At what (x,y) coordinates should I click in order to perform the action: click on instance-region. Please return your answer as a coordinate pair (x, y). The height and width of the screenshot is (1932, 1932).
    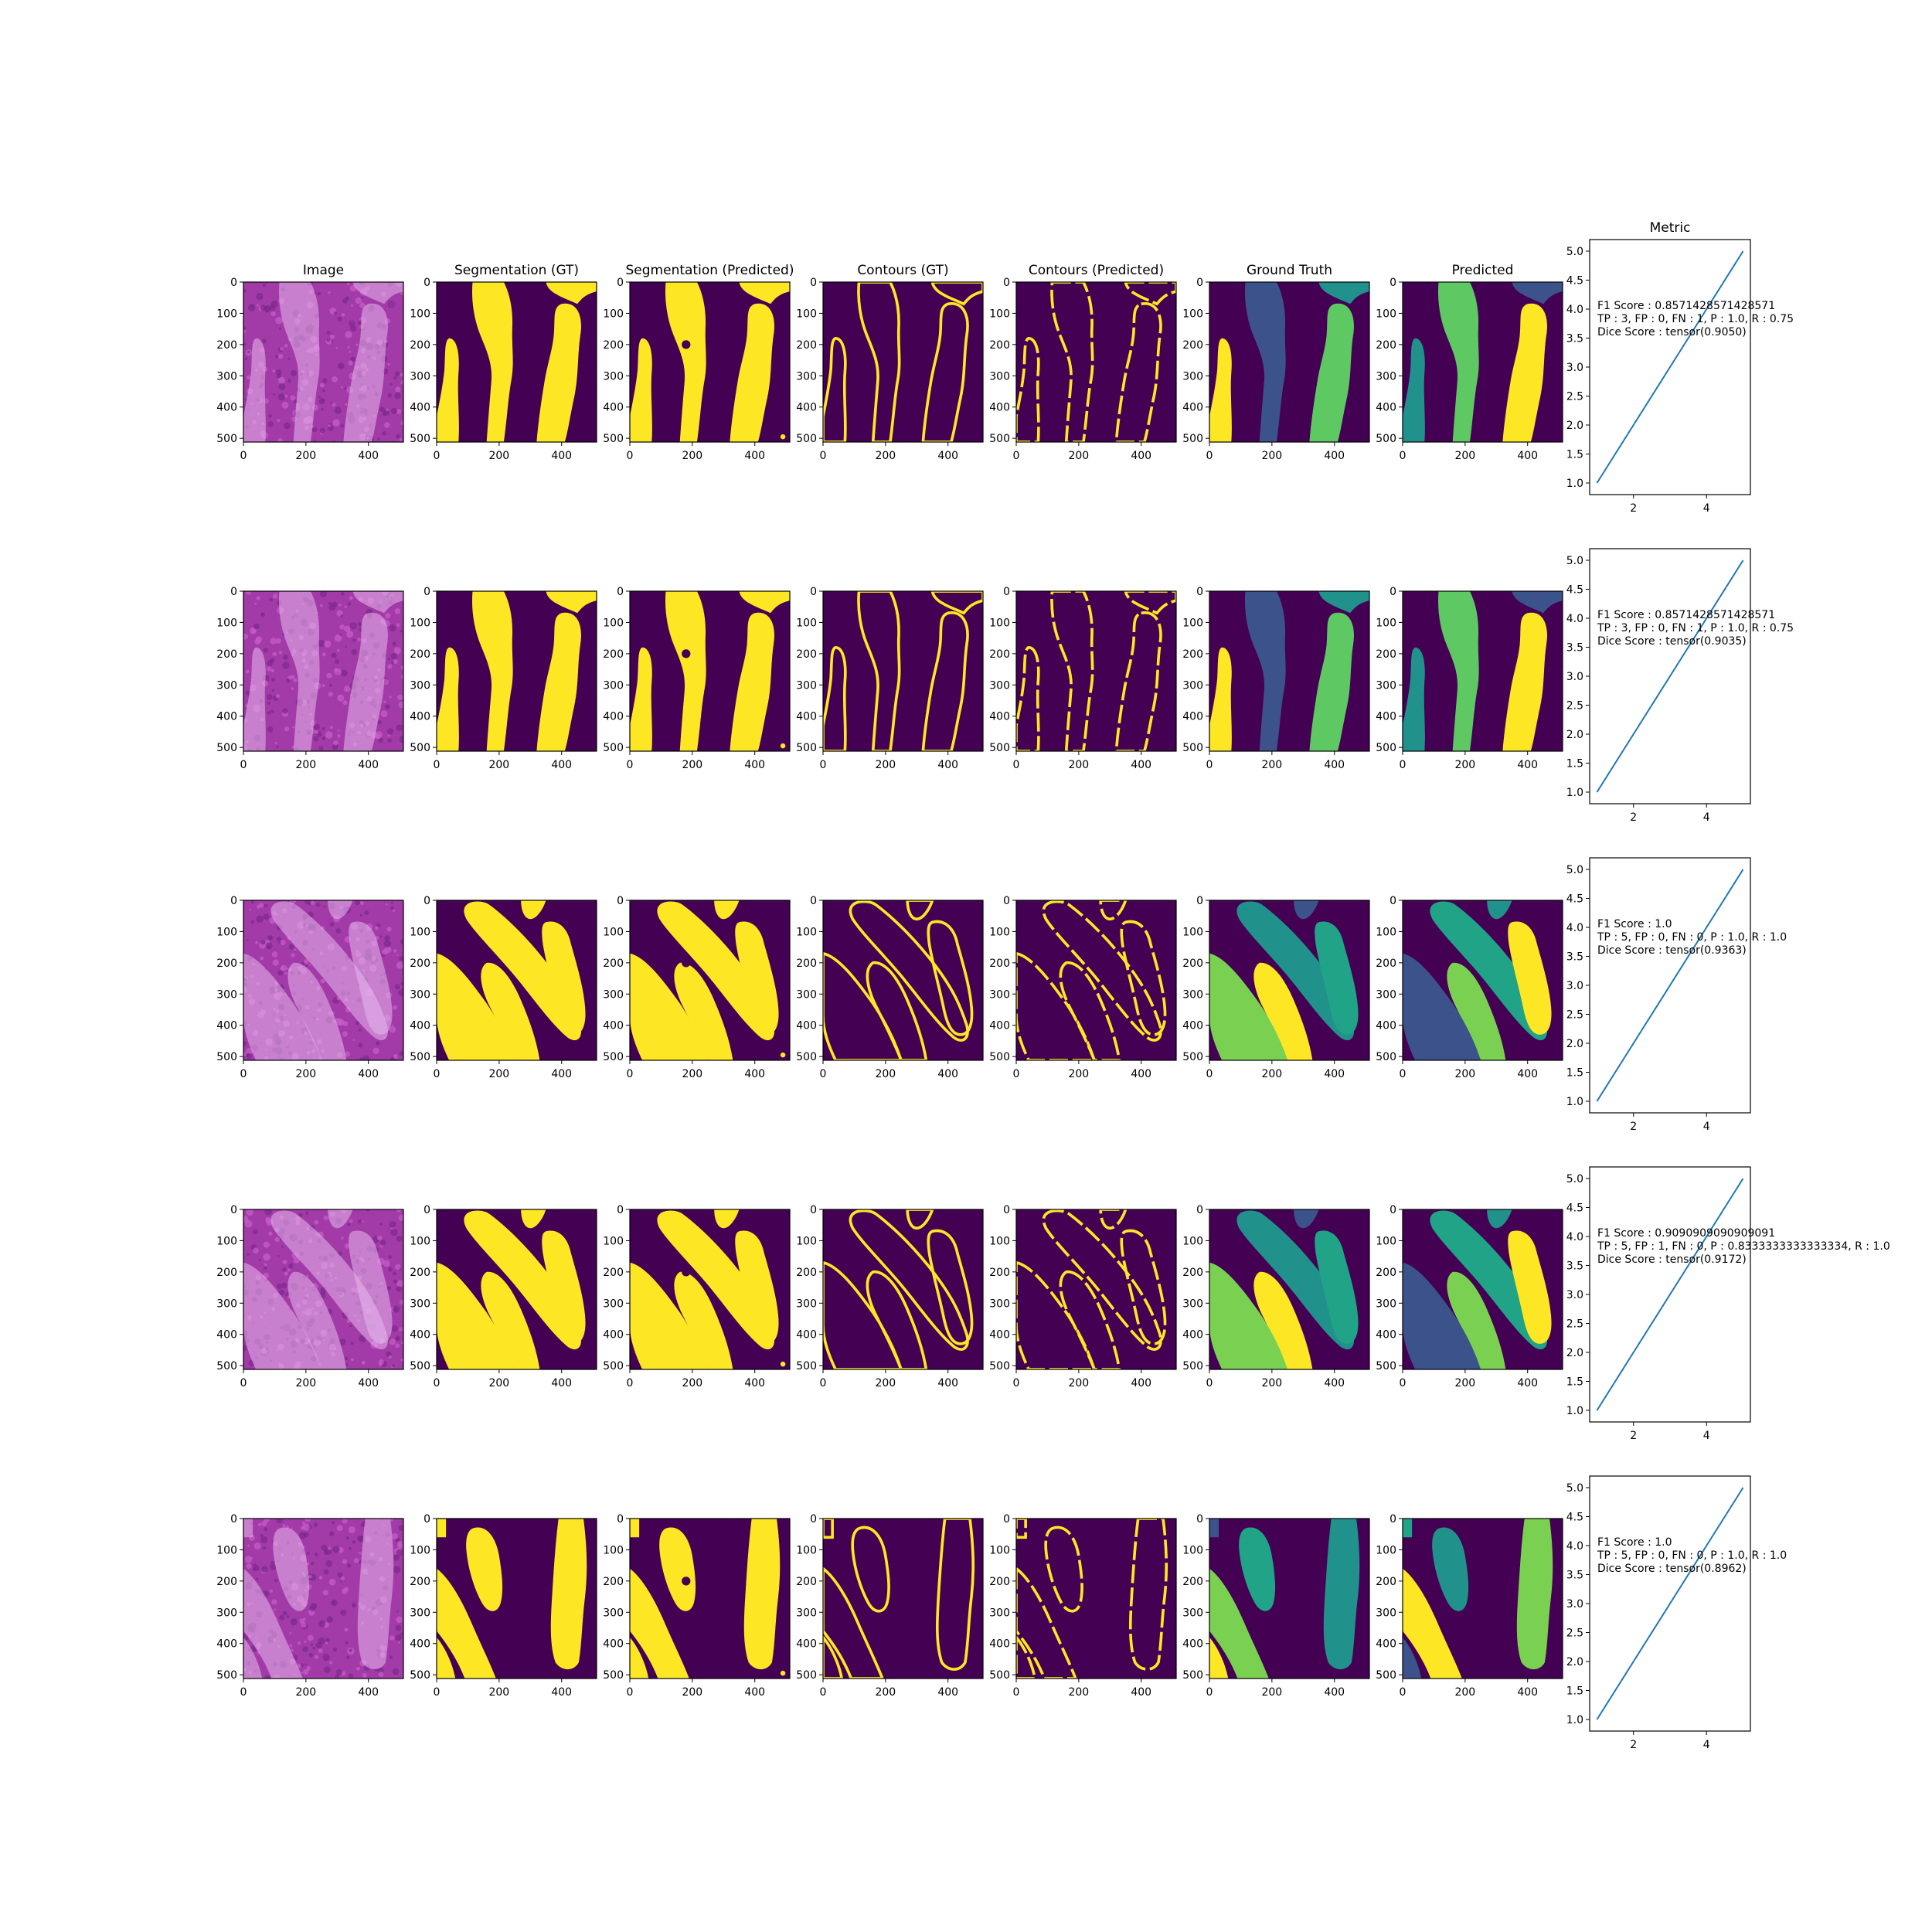
    Looking at the image, I should click on (1433, 1624).